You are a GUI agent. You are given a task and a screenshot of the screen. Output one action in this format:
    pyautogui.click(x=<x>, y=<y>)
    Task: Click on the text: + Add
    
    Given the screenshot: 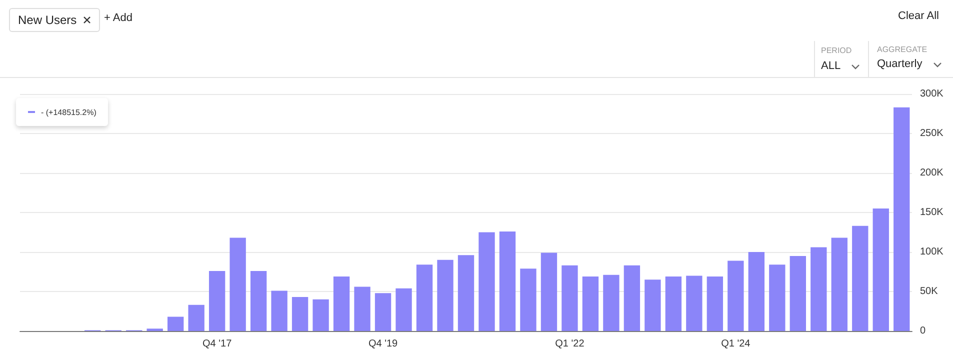 What is the action you would take?
    pyautogui.click(x=118, y=18)
    